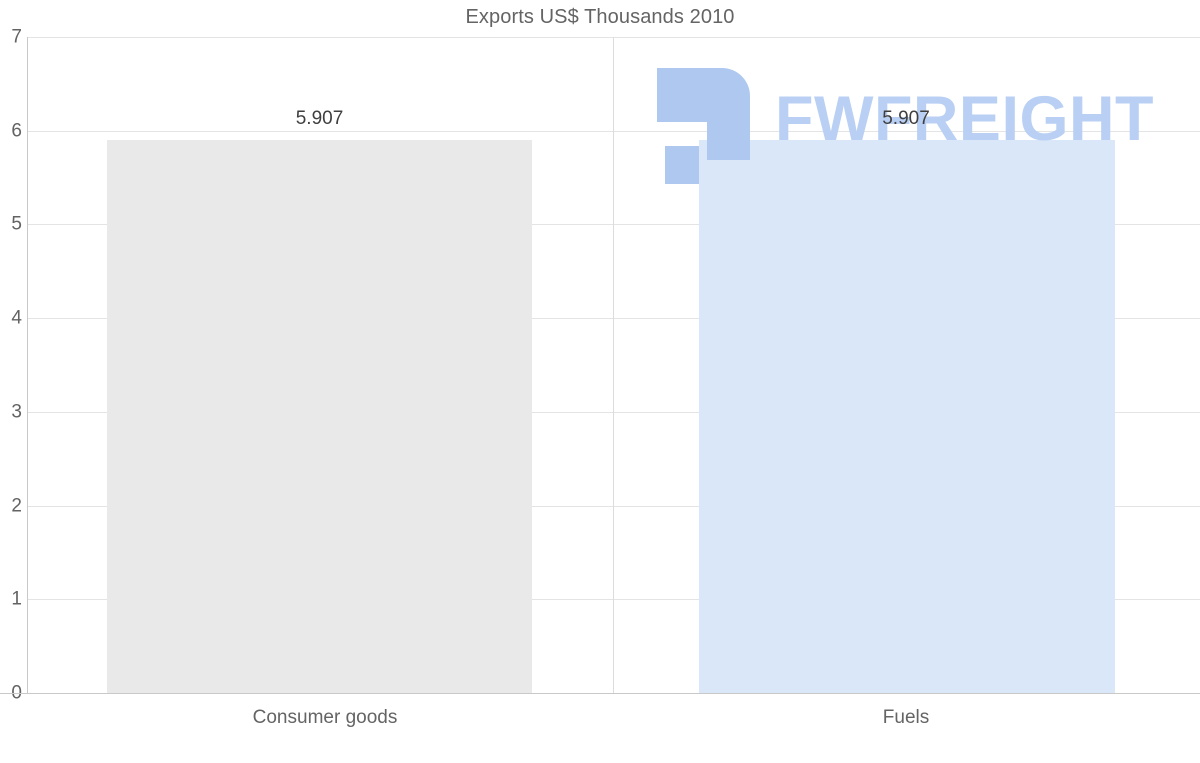  What do you see at coordinates (906, 118) in the screenshot?
I see `bar-label-fuels: 5.907` at bounding box center [906, 118].